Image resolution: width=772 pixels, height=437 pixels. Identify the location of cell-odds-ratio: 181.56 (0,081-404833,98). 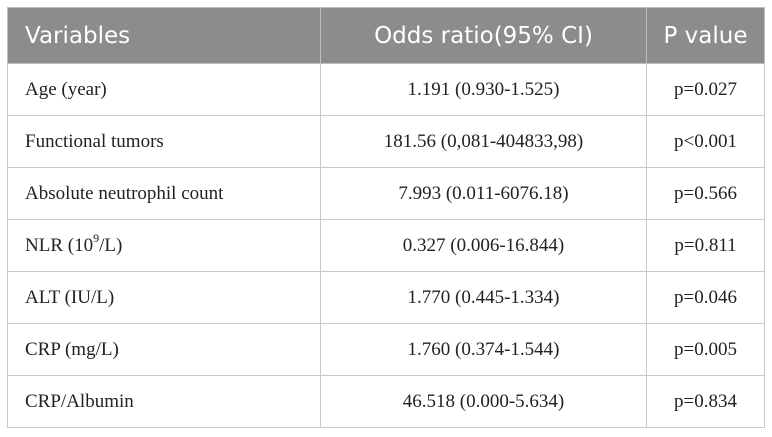
(483, 141).